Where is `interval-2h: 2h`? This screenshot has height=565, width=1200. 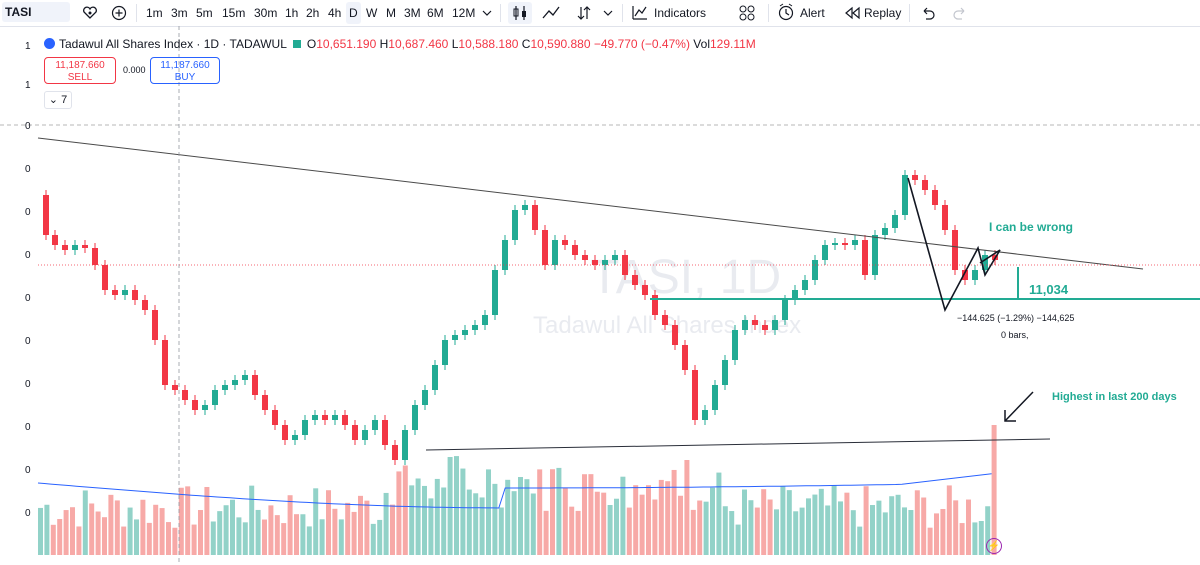
interval-2h: 2h is located at coordinates (313, 13).